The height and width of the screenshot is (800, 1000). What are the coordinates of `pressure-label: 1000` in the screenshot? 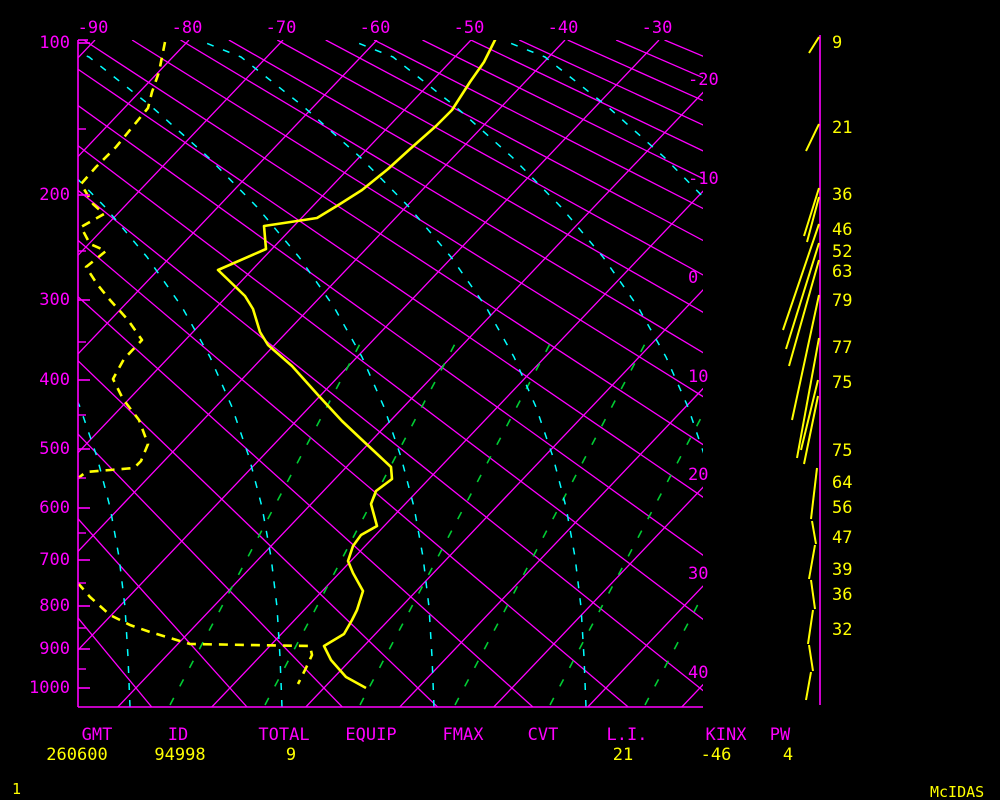 It's located at (49, 688).